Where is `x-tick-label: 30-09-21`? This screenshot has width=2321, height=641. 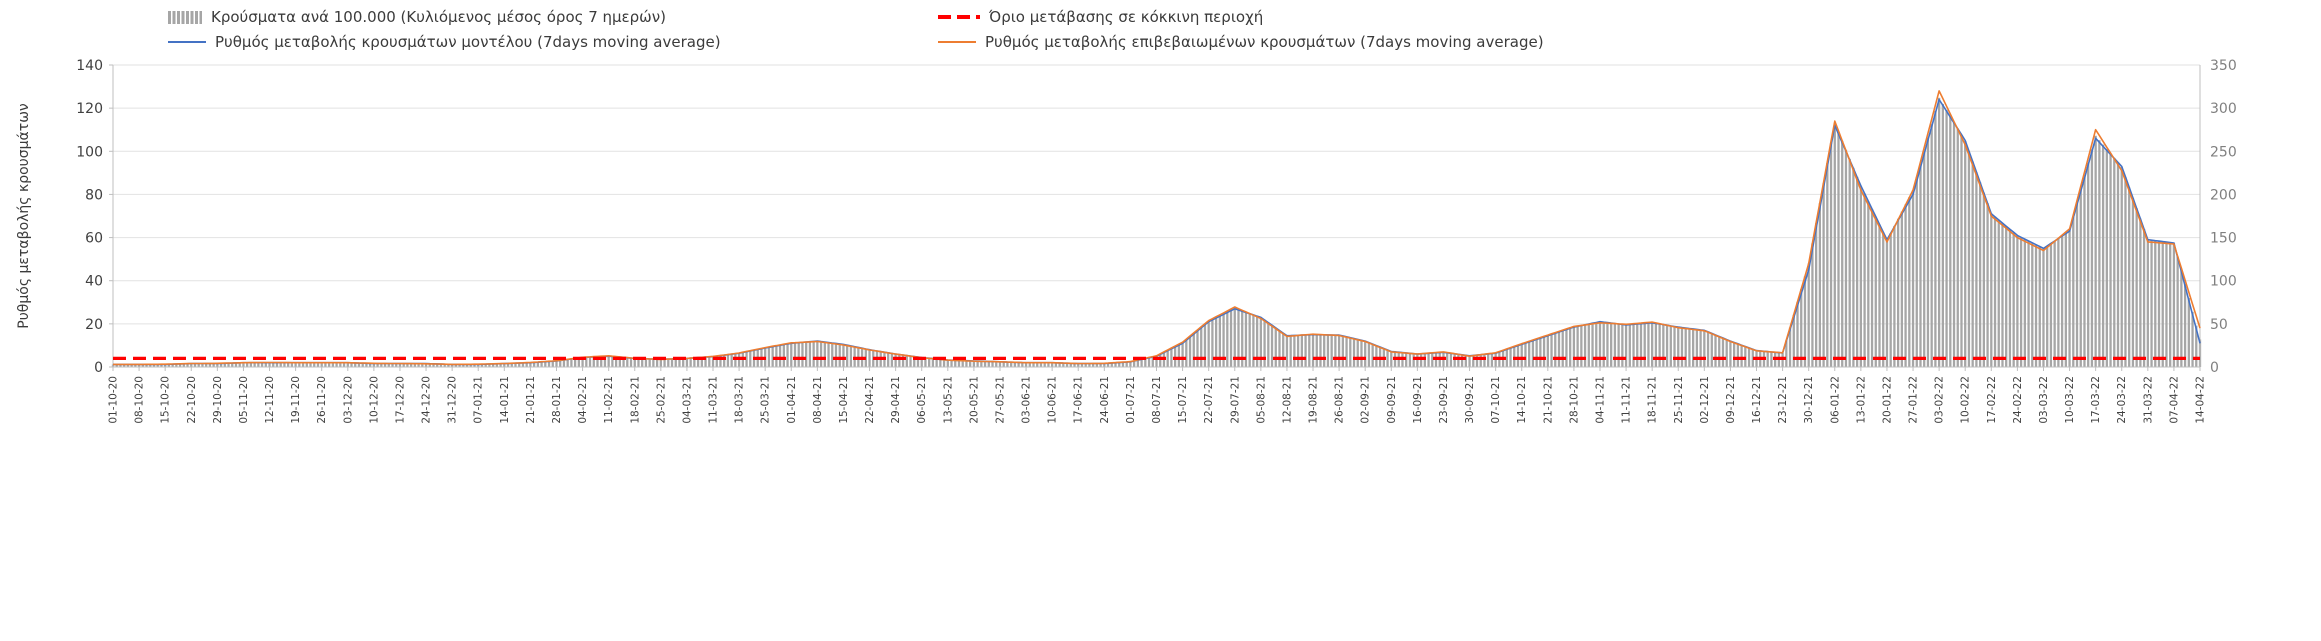 x-tick-label: 30-09-21 is located at coordinates (1470, 400).